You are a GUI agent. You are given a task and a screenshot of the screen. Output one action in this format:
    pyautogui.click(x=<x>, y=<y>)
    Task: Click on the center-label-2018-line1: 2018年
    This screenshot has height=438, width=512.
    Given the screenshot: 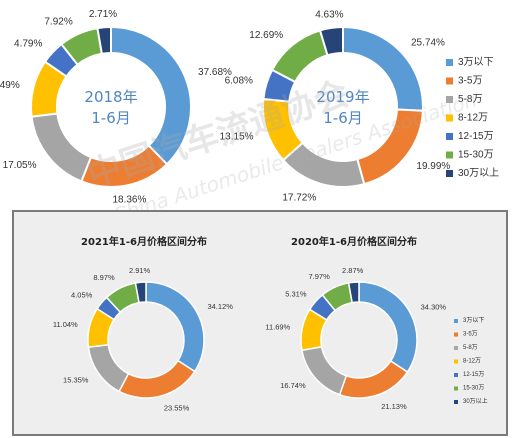 What is the action you would take?
    pyautogui.click(x=110, y=97)
    